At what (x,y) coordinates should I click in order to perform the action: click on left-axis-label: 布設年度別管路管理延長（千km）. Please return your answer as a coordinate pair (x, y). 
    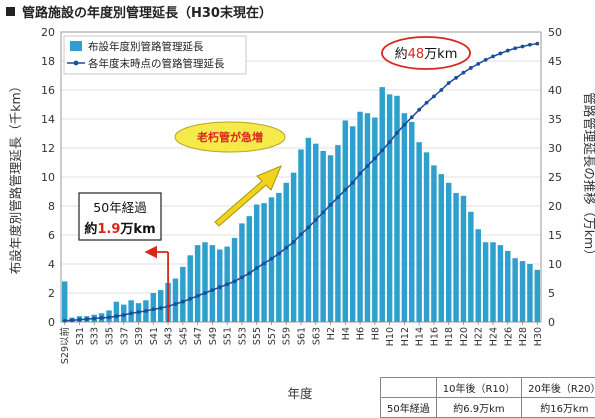
    Looking at the image, I should click on (15, 177).